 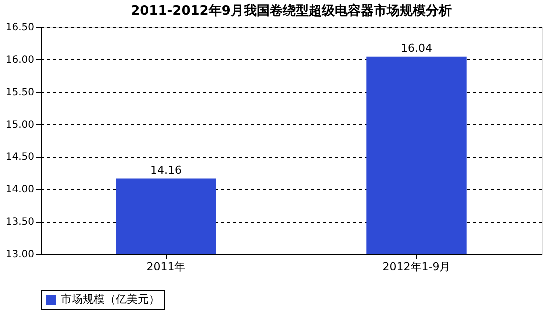 I want to click on chart-title: 2011-2012年9月我国卷绕型超级电容器市场规模分析, so click(x=291, y=11).